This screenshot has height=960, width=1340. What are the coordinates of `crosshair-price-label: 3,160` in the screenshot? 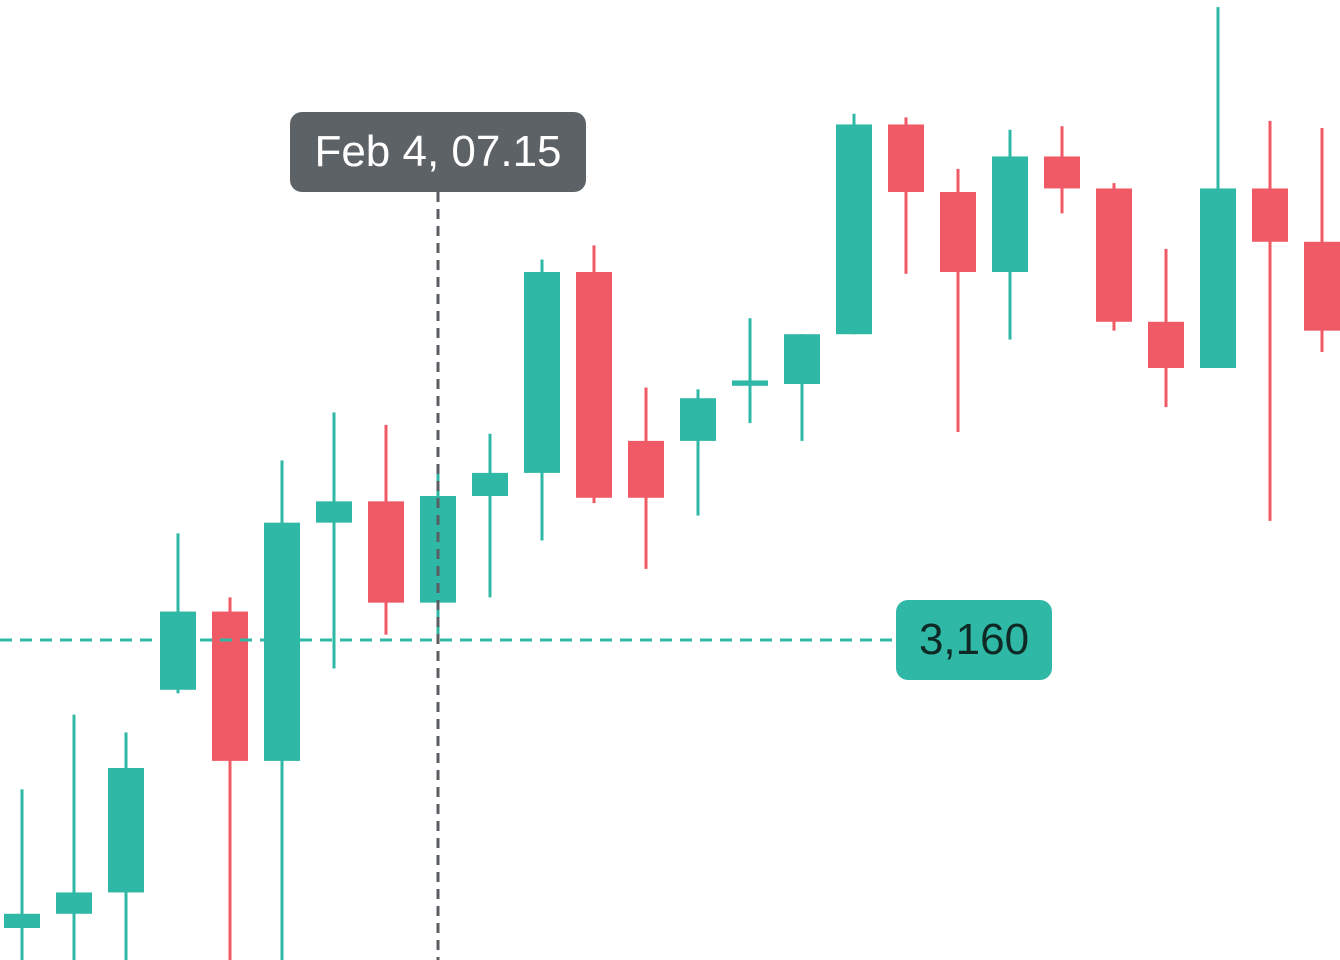 It's located at (974, 639).